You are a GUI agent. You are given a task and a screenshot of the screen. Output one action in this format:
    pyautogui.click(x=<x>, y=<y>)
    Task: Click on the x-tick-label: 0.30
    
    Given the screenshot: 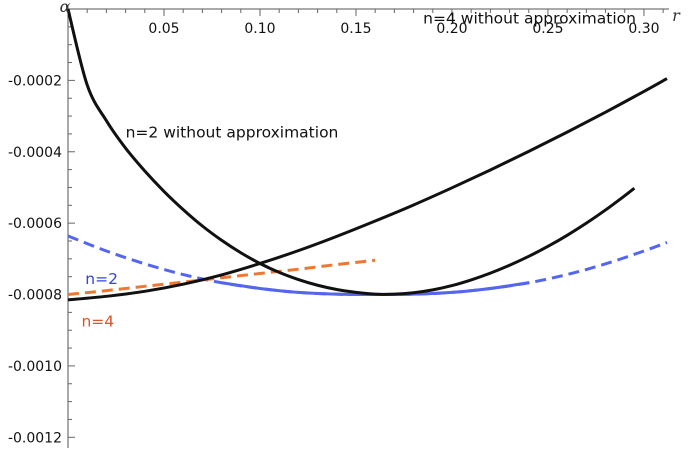 What is the action you would take?
    pyautogui.click(x=643, y=29)
    